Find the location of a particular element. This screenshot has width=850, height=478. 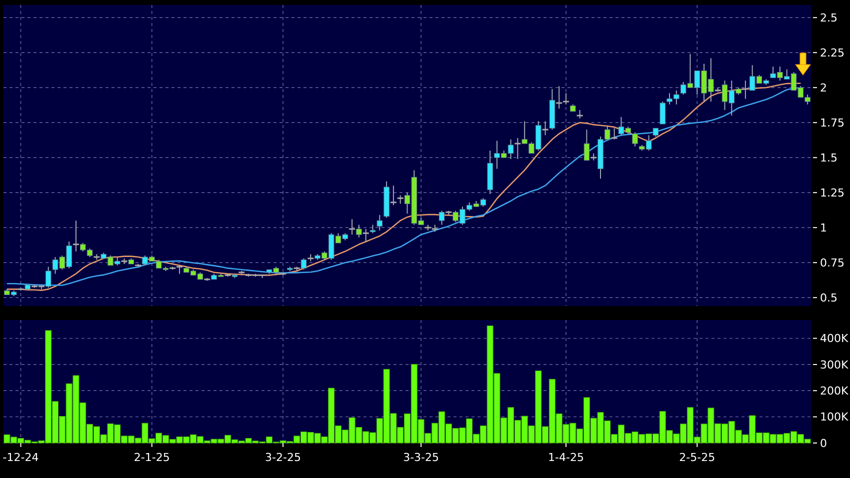

y-tick-label: 1.25 is located at coordinates (832, 193).